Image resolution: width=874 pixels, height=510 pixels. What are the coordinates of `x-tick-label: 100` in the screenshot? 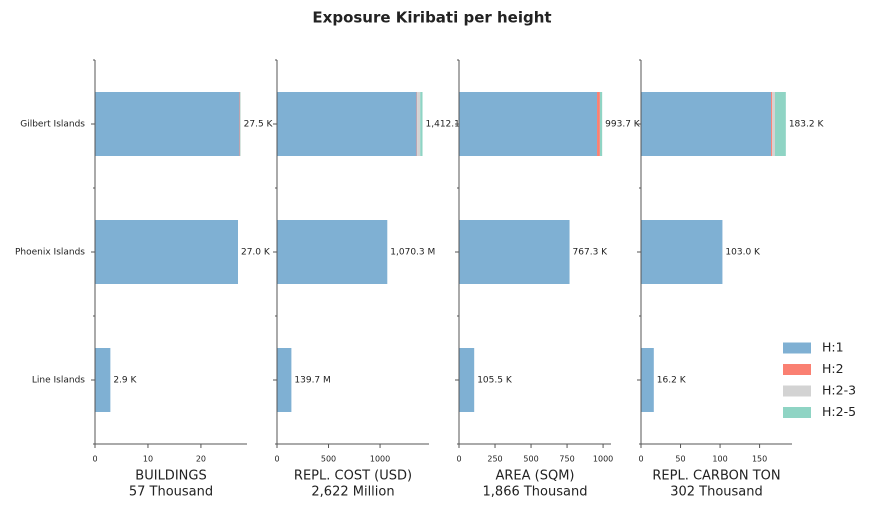 It's located at (719, 459).